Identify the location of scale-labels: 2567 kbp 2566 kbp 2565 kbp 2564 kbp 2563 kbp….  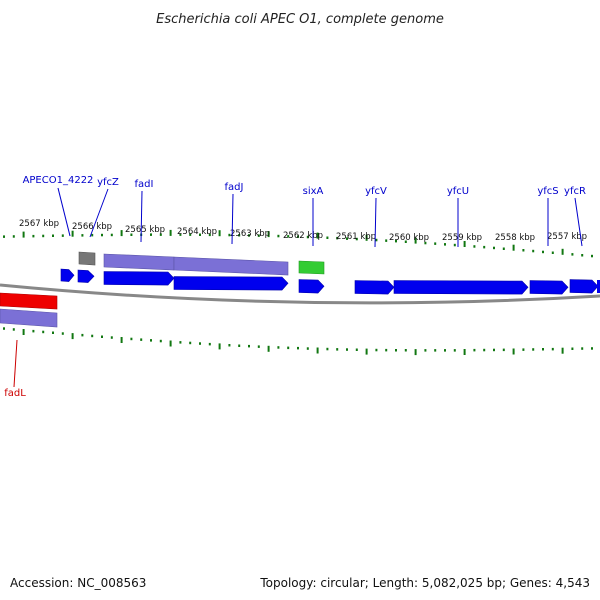
(303, 231).